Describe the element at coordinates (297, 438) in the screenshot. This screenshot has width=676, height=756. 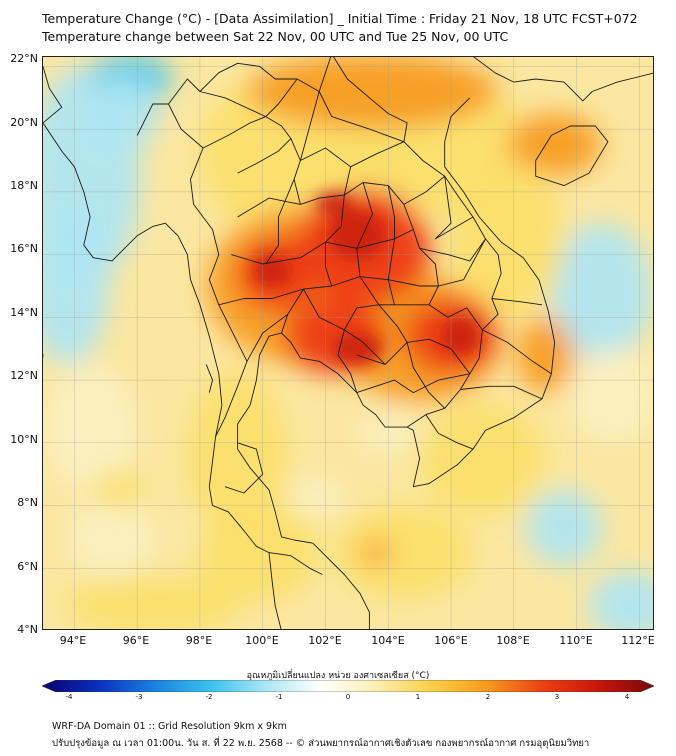
I see `thai-gulf-coast` at that location.